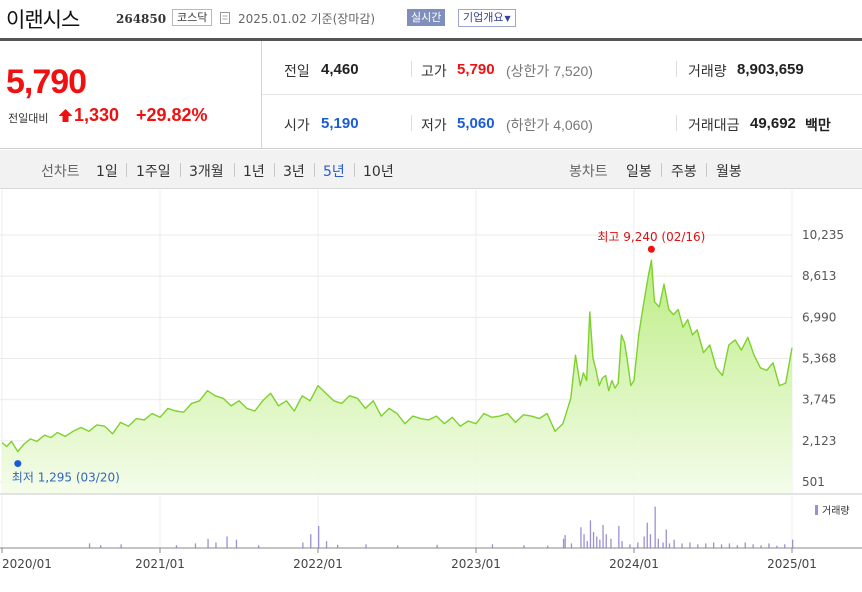  I want to click on tab-10y: 10년, so click(378, 172).